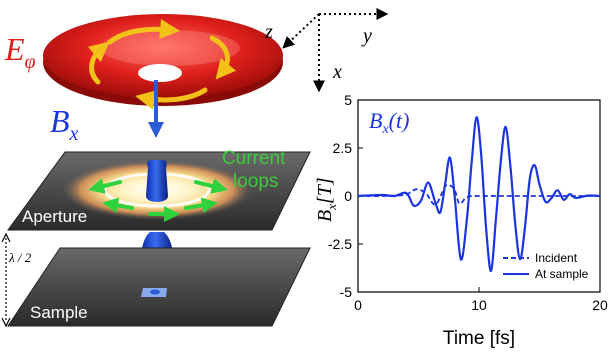 The width and height of the screenshot is (611, 354). What do you see at coordinates (268, 32) in the screenshot?
I see `z-axis-label: z` at bounding box center [268, 32].